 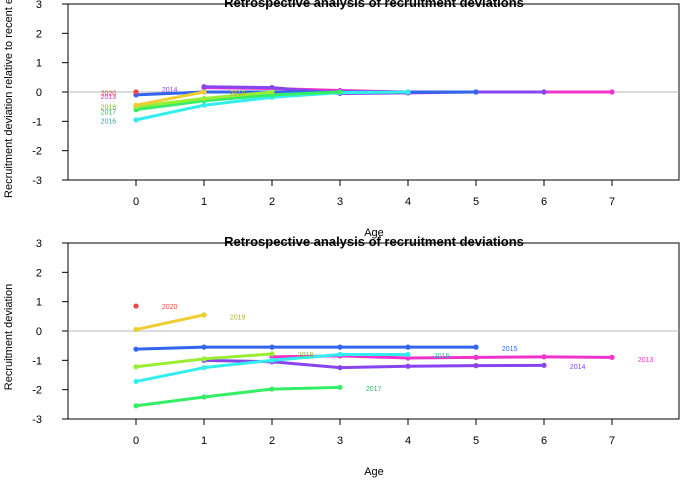 What do you see at coordinates (374, 364) in the screenshot?
I see `series-2014` at bounding box center [374, 364].